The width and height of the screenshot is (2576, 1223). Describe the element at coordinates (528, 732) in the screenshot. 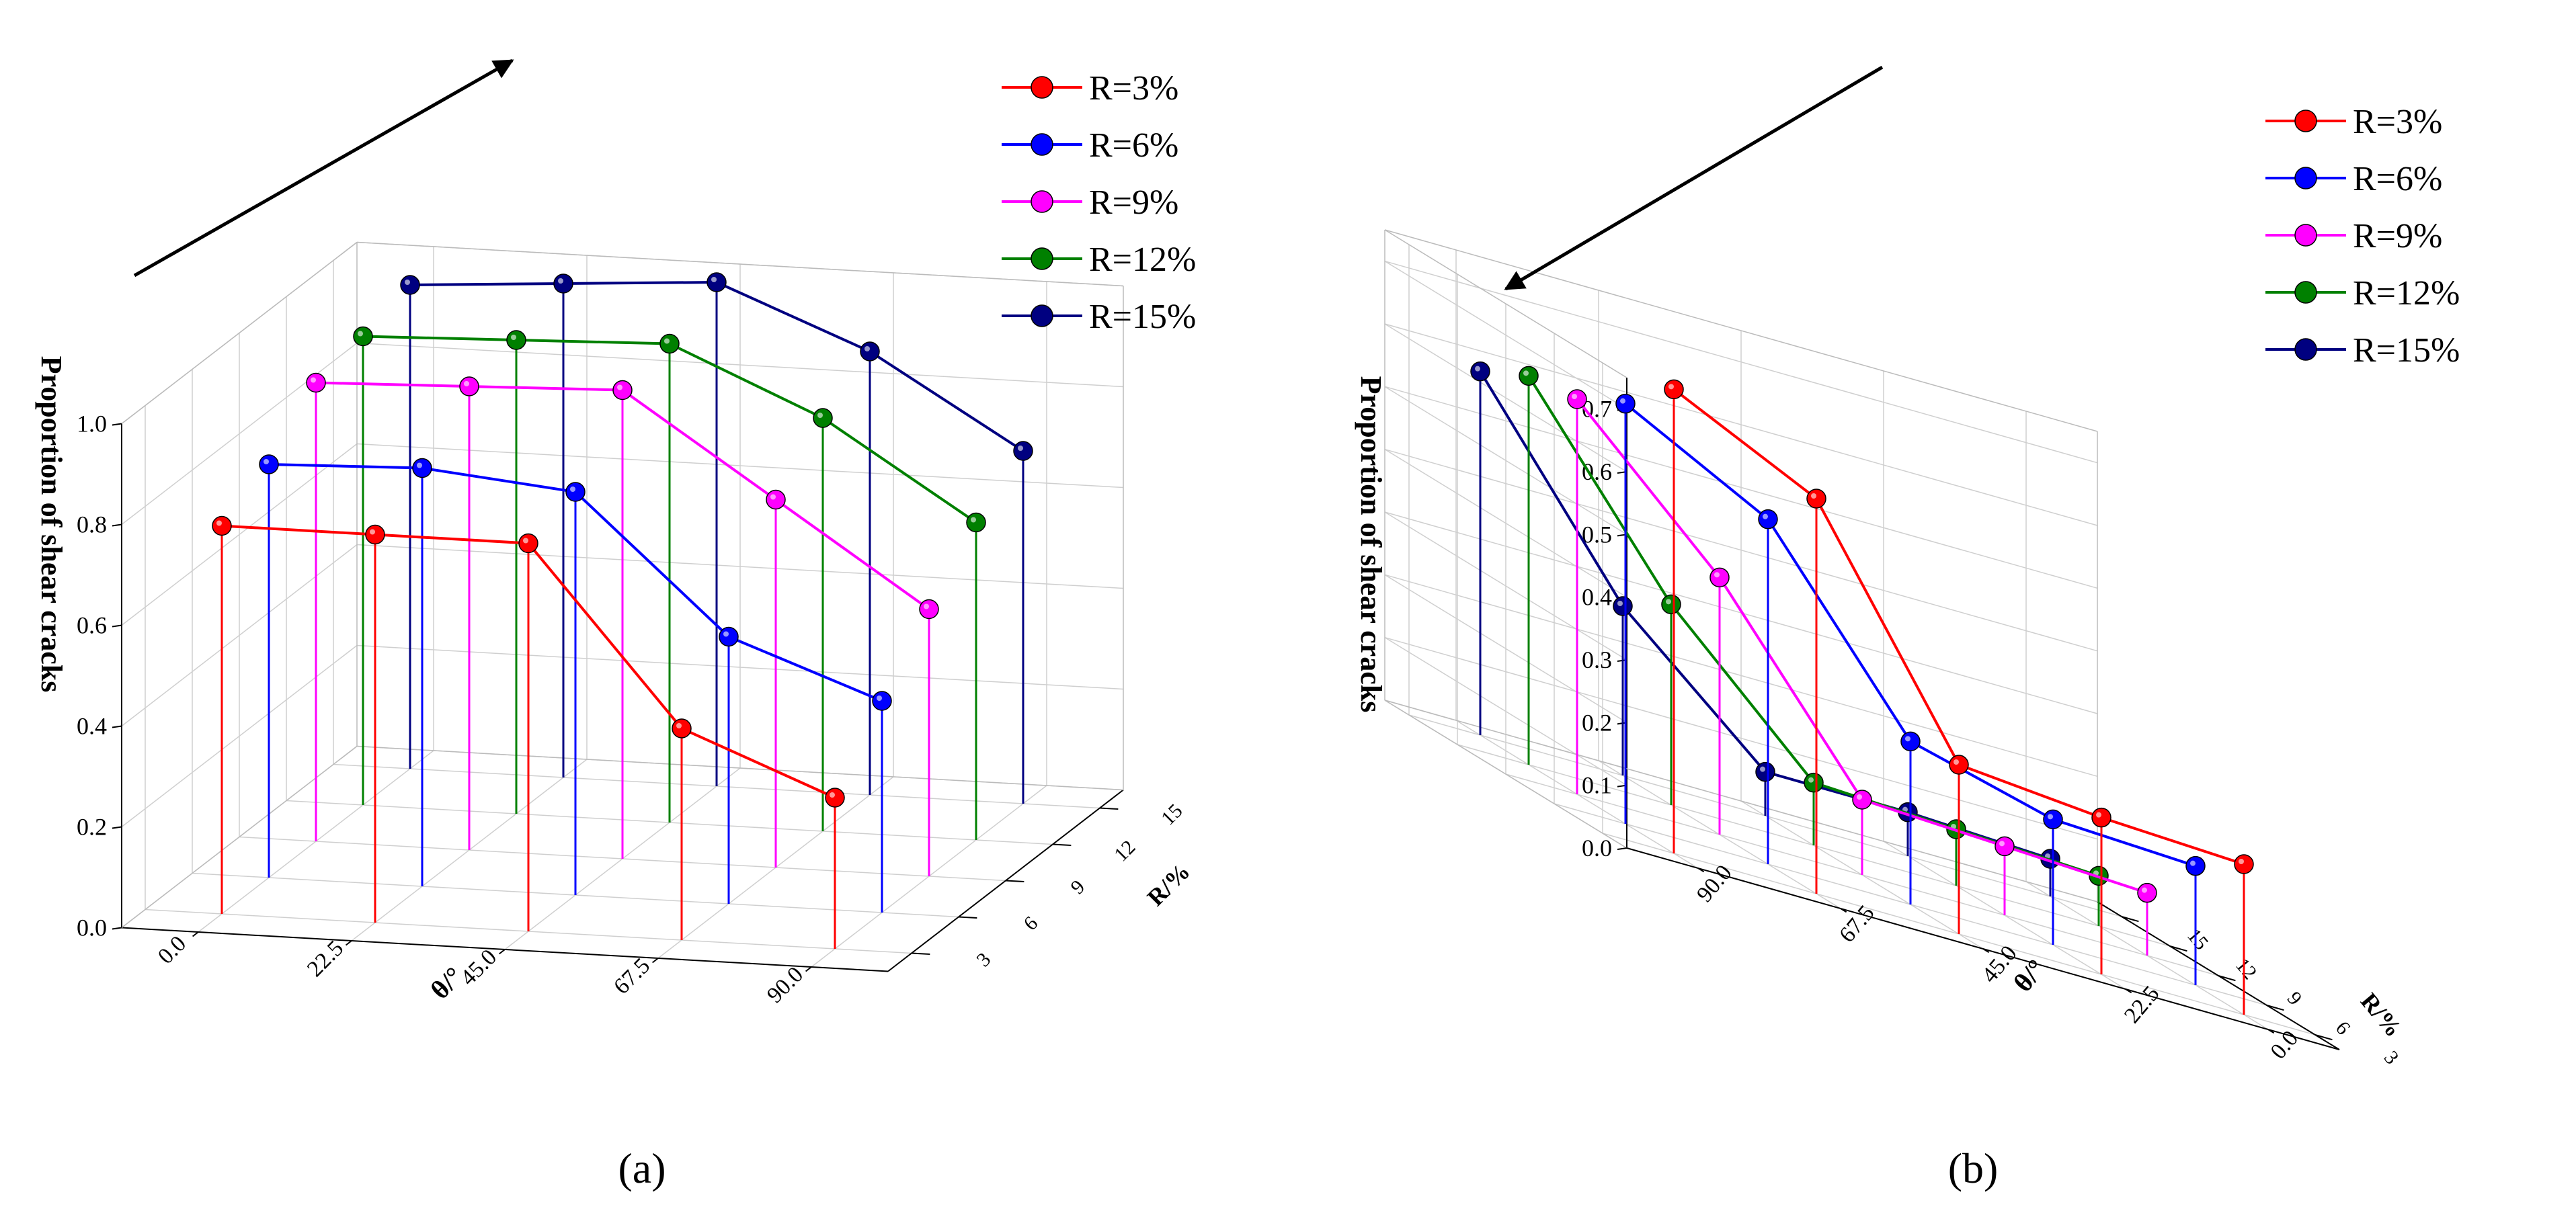

I see `series-R=3%` at that location.